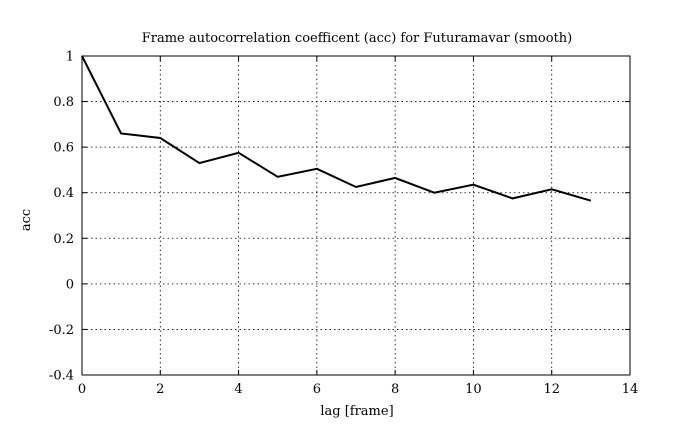 The image size is (685, 433). I want to click on y-axis-label: acc, so click(26, 220).